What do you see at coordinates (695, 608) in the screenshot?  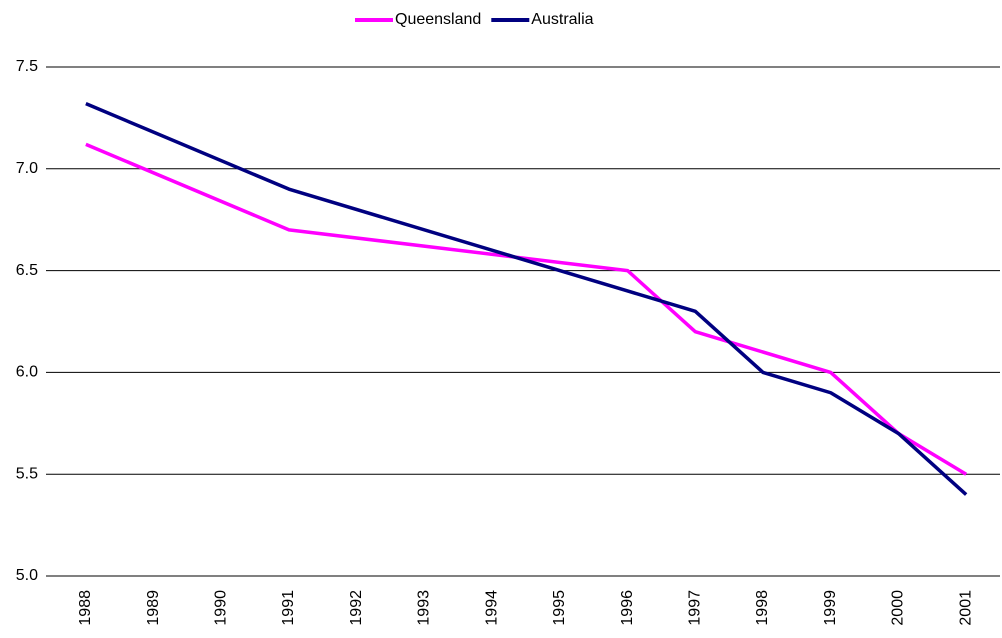 I see `x-tick-label: 1997` at bounding box center [695, 608].